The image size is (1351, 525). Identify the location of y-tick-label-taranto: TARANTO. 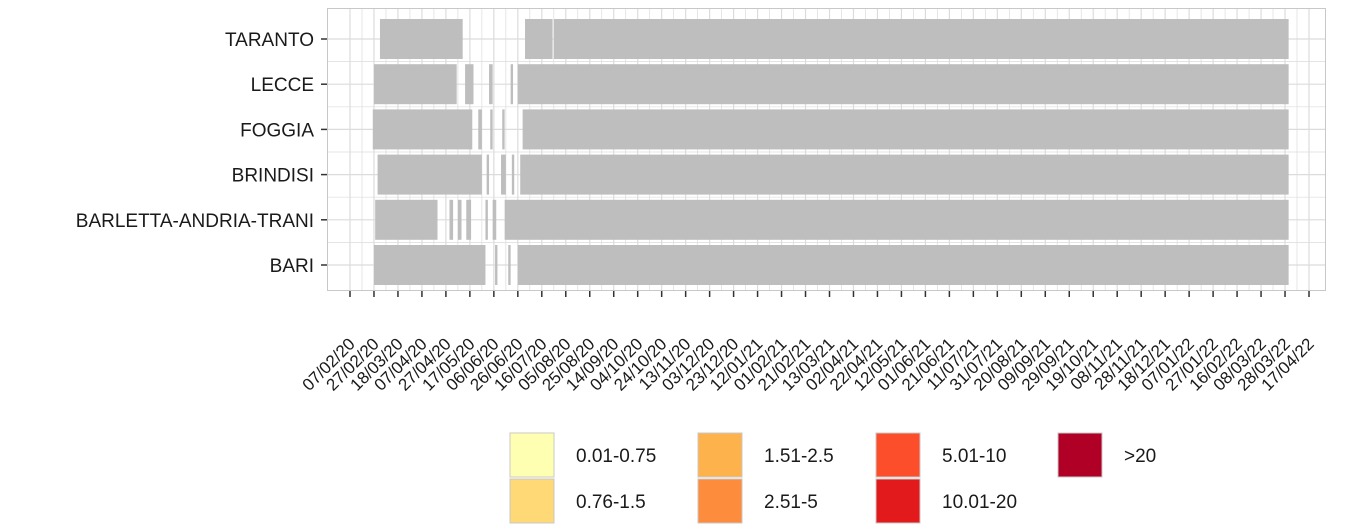
(269, 40).